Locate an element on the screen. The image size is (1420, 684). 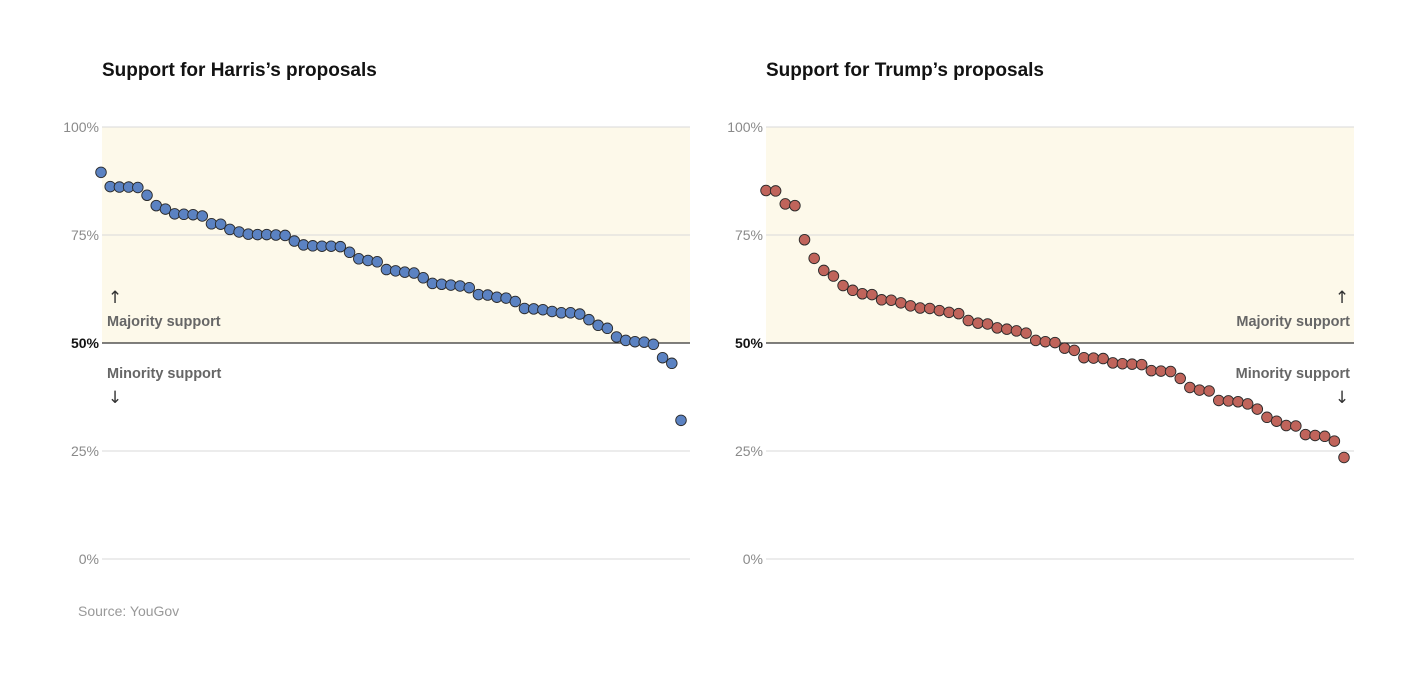
harris-y-tick-label: 75% is located at coordinates (85, 235).